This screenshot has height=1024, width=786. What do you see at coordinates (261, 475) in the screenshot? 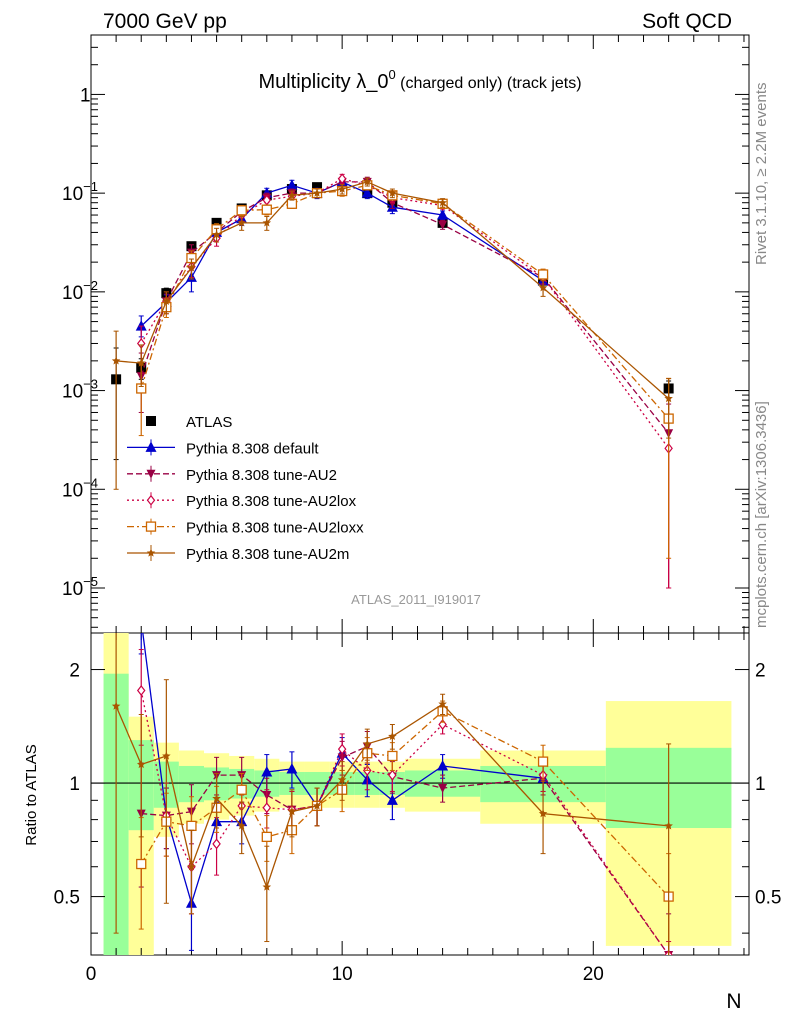
I see `legend-label: Pythia 8.308 tune-AU2` at bounding box center [261, 475].